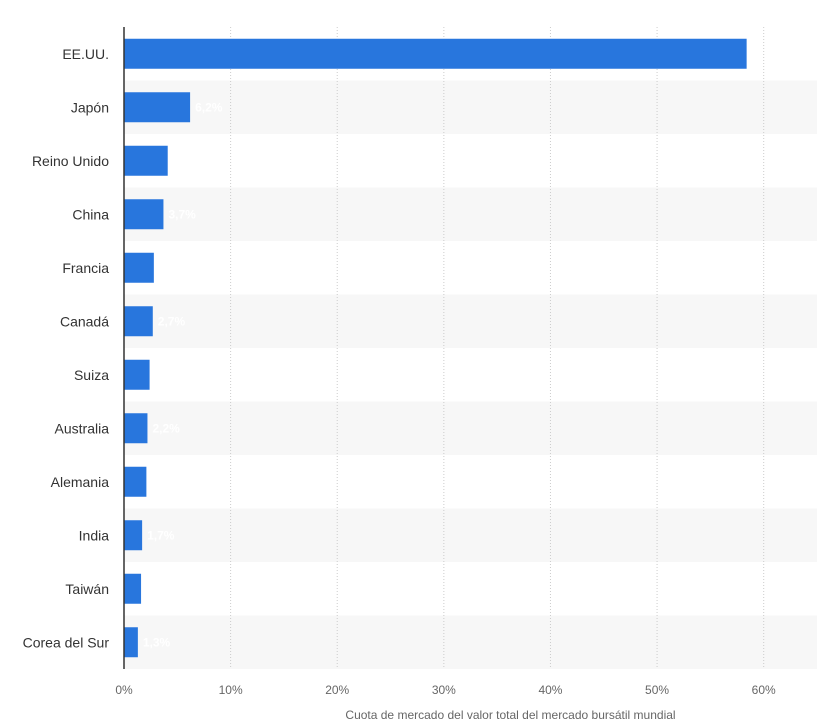  What do you see at coordinates (91, 375) in the screenshot?
I see `category-label: Suiza` at bounding box center [91, 375].